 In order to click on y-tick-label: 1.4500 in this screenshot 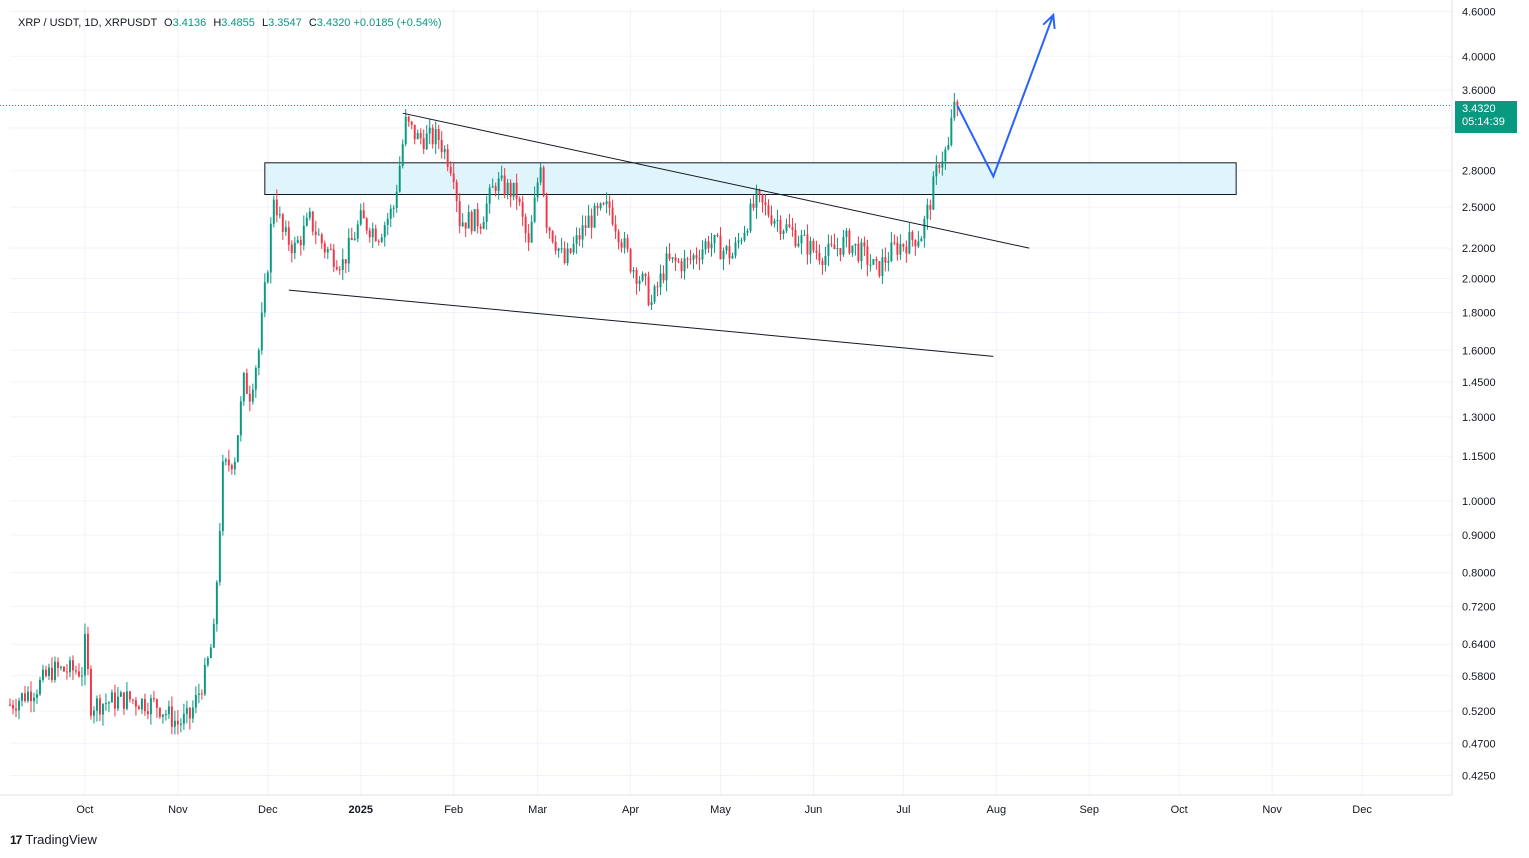, I will do `click(1479, 383)`.